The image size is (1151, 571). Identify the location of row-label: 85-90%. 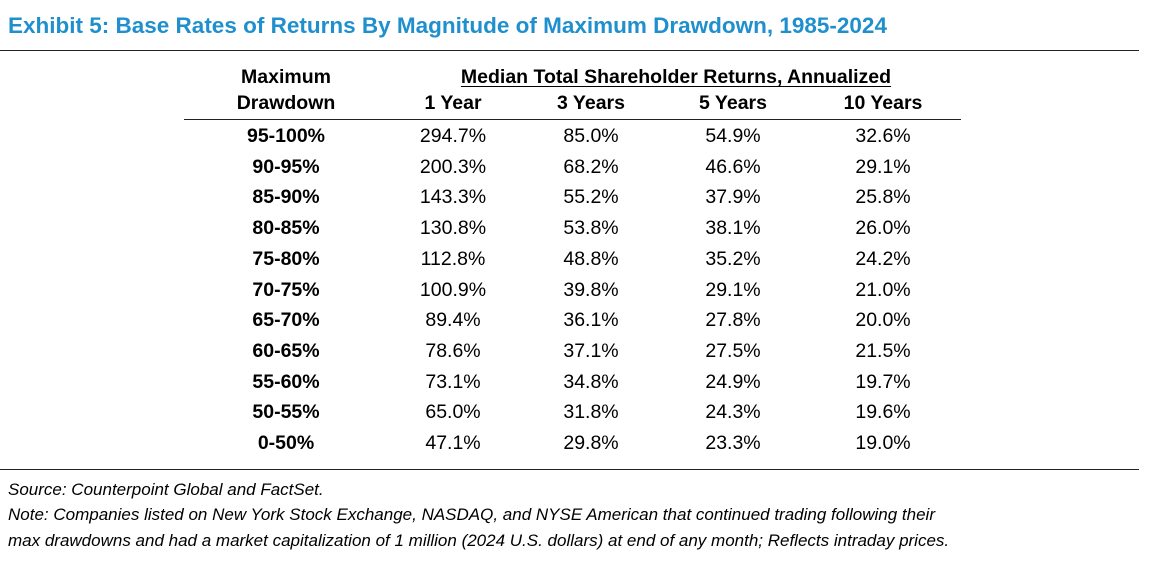
(286, 197).